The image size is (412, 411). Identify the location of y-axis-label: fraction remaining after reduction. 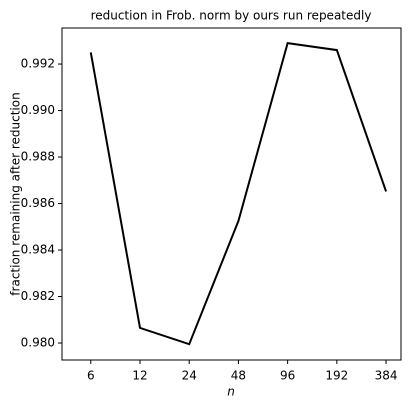
(16, 193).